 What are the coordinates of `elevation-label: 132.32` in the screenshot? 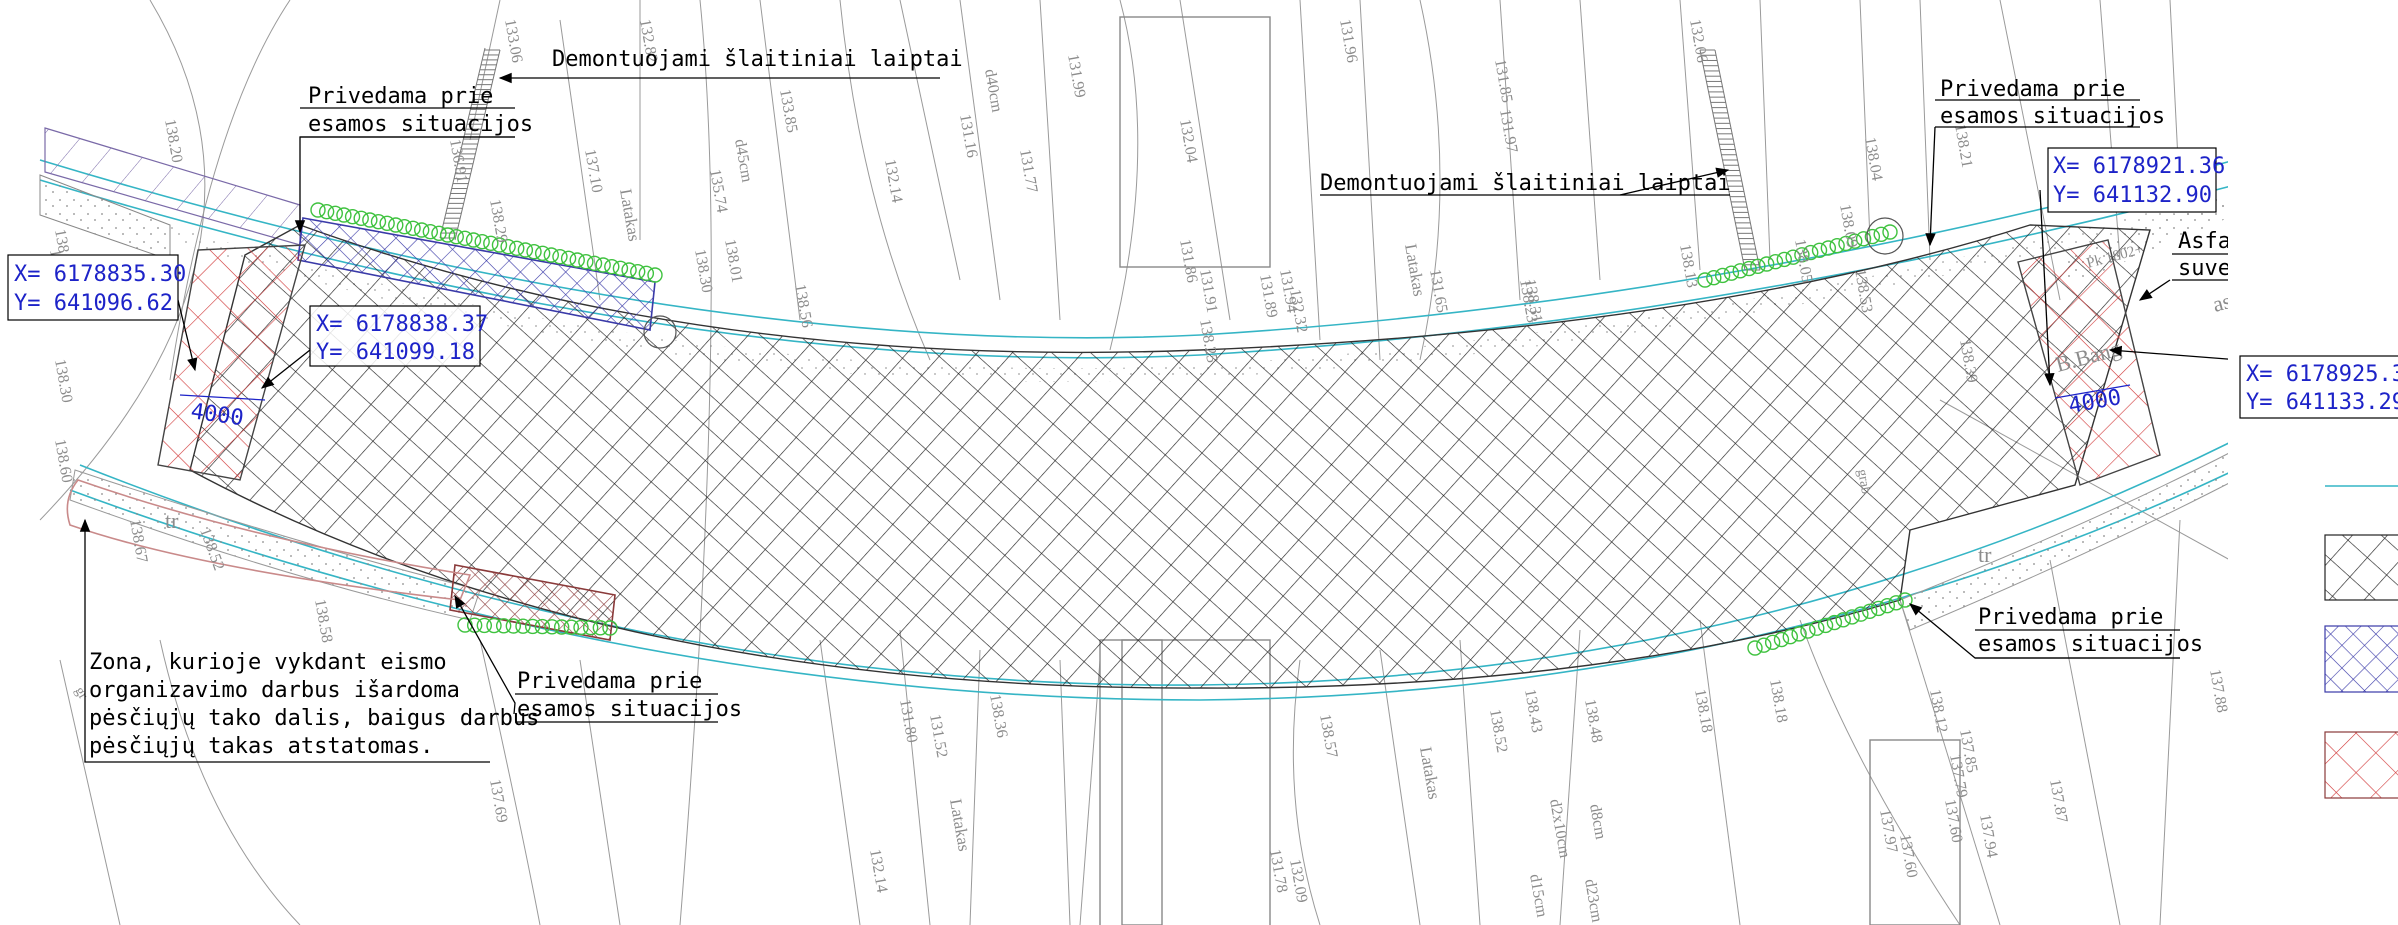 It's located at (1298, 311).